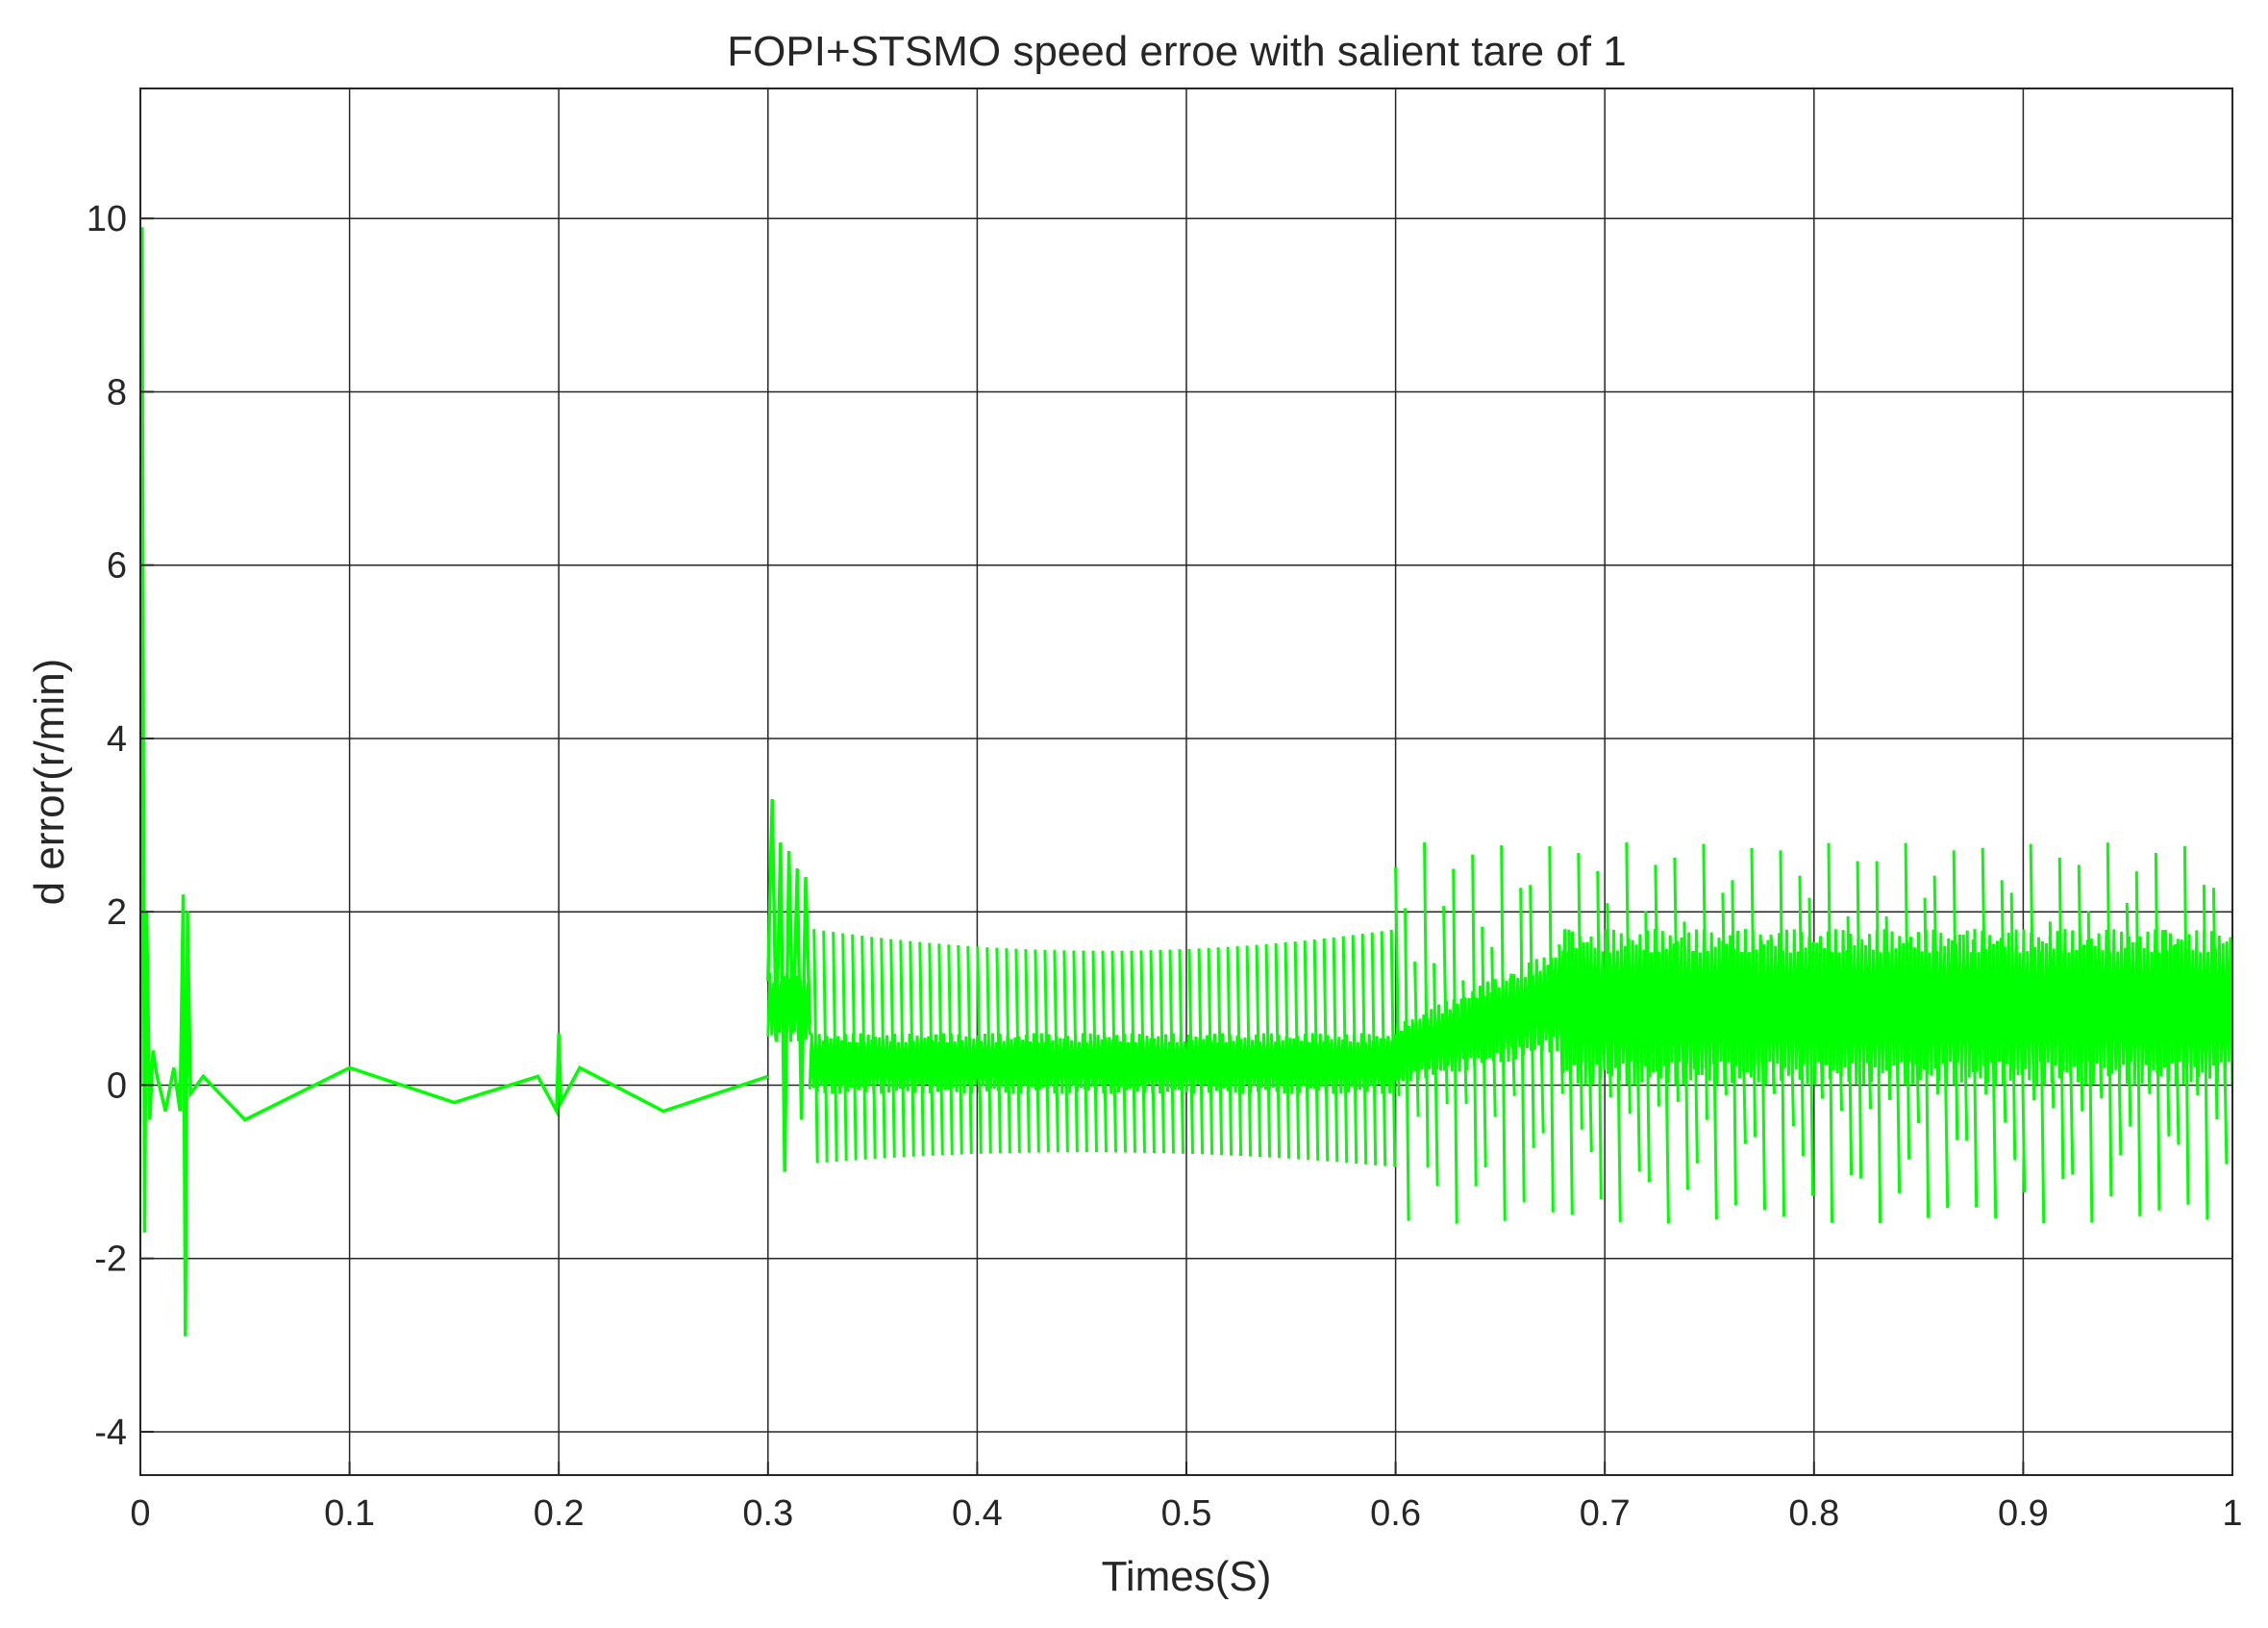 This screenshot has height=1628, width=2268. What do you see at coordinates (110, 1433) in the screenshot?
I see `y-tick-label: -4` at bounding box center [110, 1433].